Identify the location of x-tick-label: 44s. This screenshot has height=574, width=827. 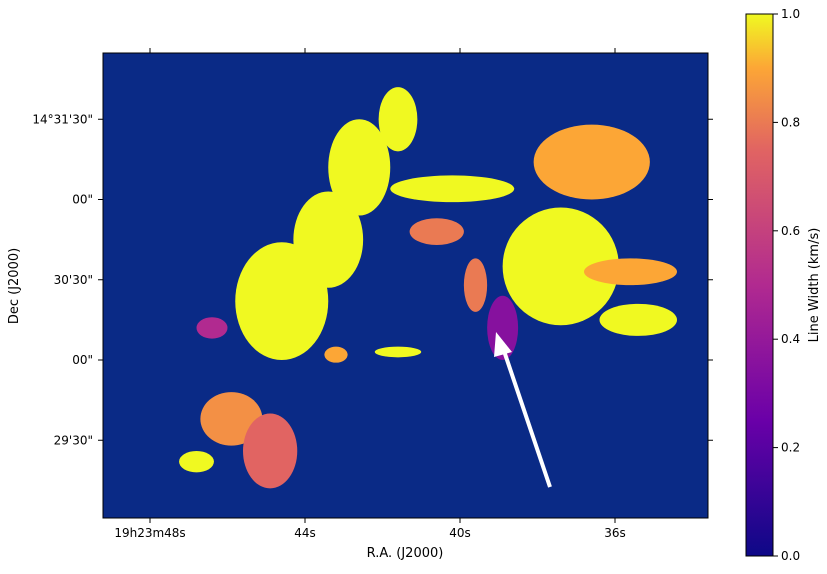
(305, 533).